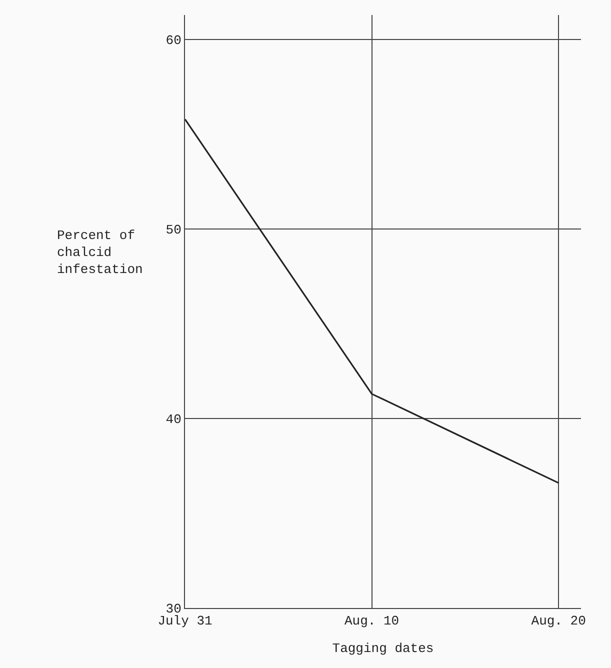 The width and height of the screenshot is (611, 668). Describe the element at coordinates (372, 621) in the screenshot. I see `x-tick-label: Aug. 10` at that location.